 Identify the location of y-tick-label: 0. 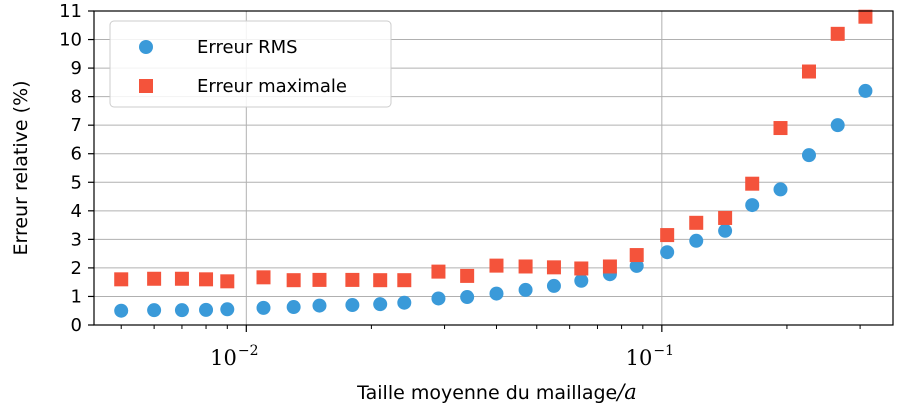
(76, 325).